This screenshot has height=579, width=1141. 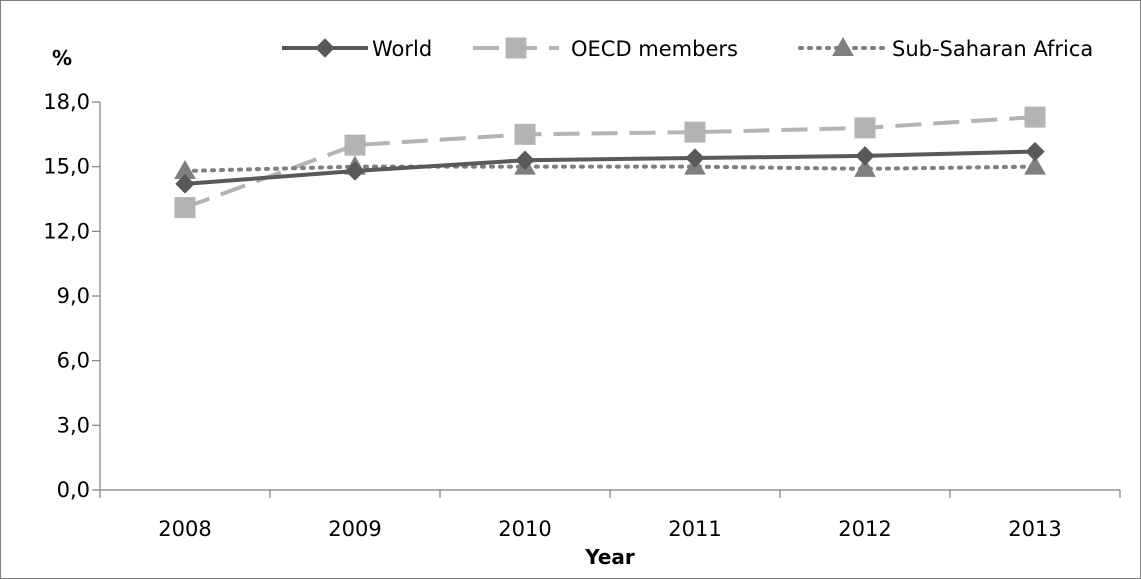 What do you see at coordinates (73, 425) in the screenshot?
I see `y-tick-label: 3,0` at bounding box center [73, 425].